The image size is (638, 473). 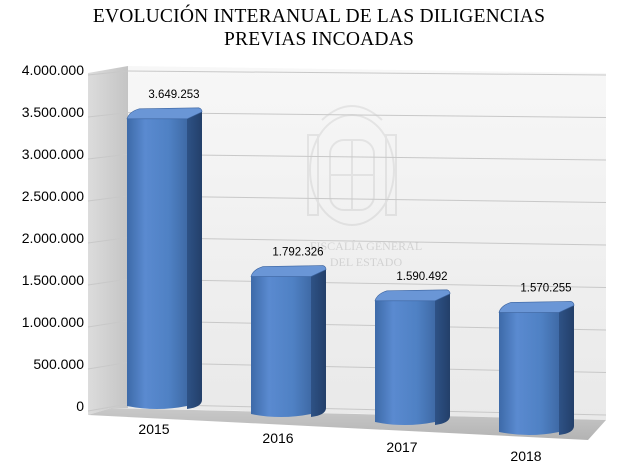 What do you see at coordinates (53, 280) in the screenshot?
I see `y-tick-label: 1.500.000` at bounding box center [53, 280].